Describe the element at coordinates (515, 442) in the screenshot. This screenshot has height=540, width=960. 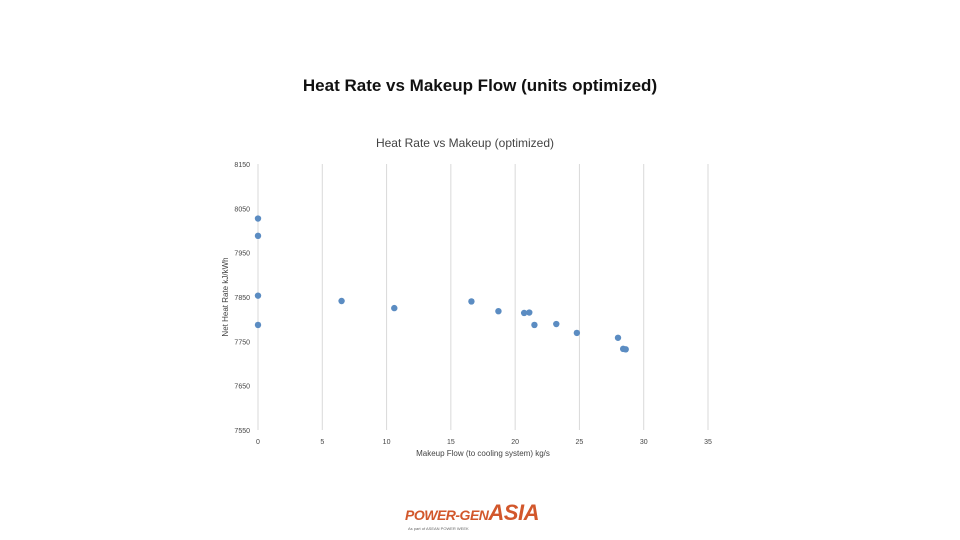
I see `x-tick-label: 20` at that location.